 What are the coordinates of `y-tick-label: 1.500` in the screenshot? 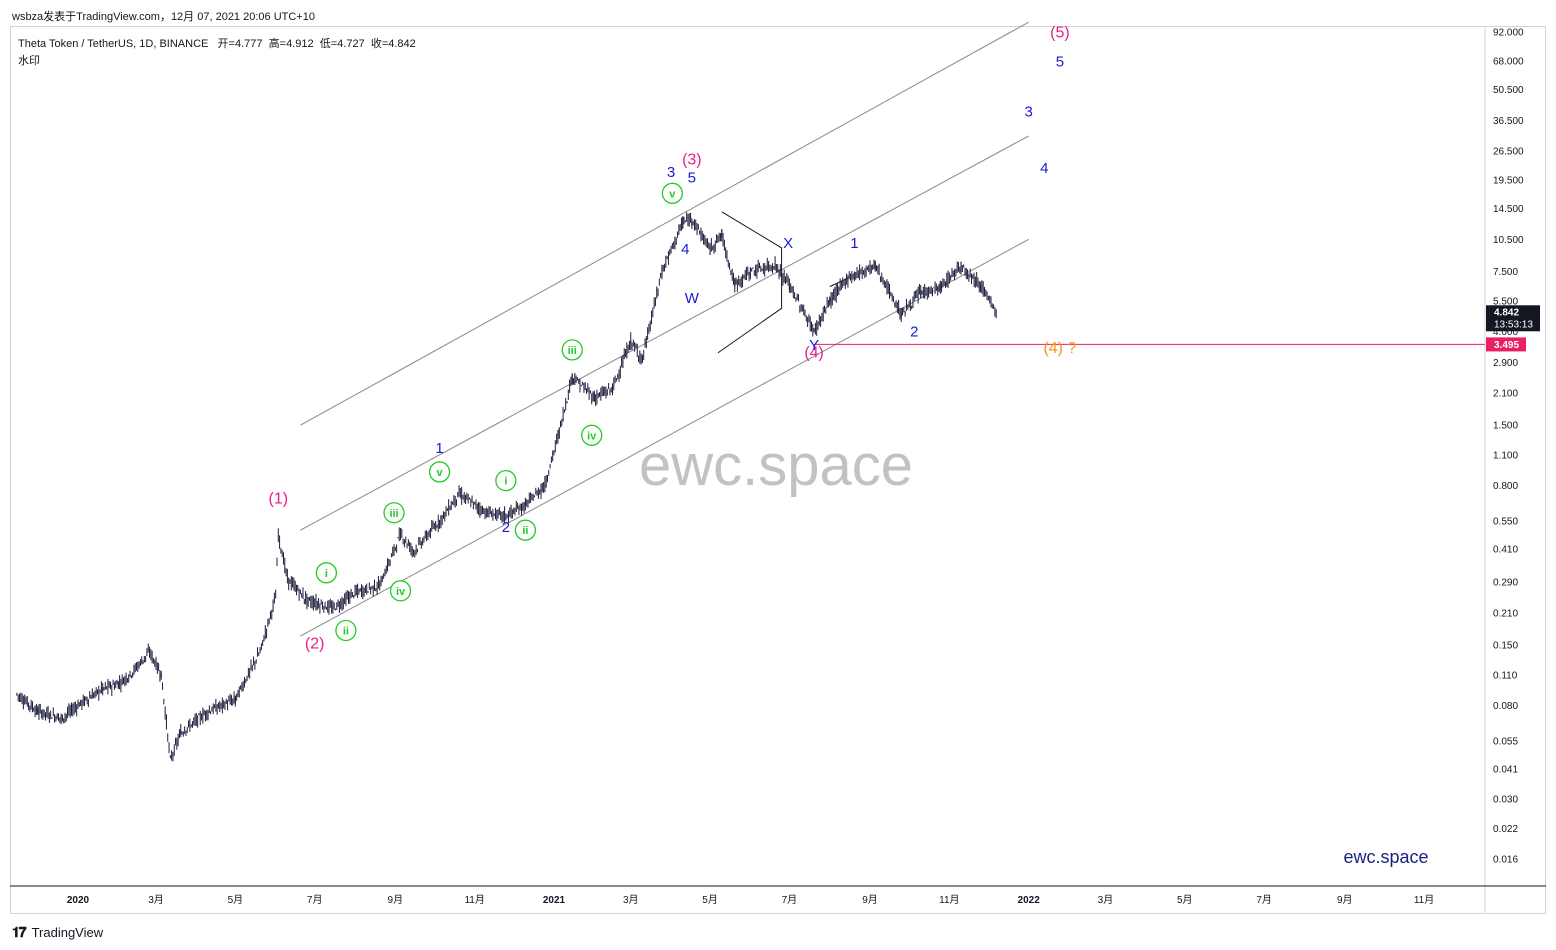 It's located at (1505, 426).